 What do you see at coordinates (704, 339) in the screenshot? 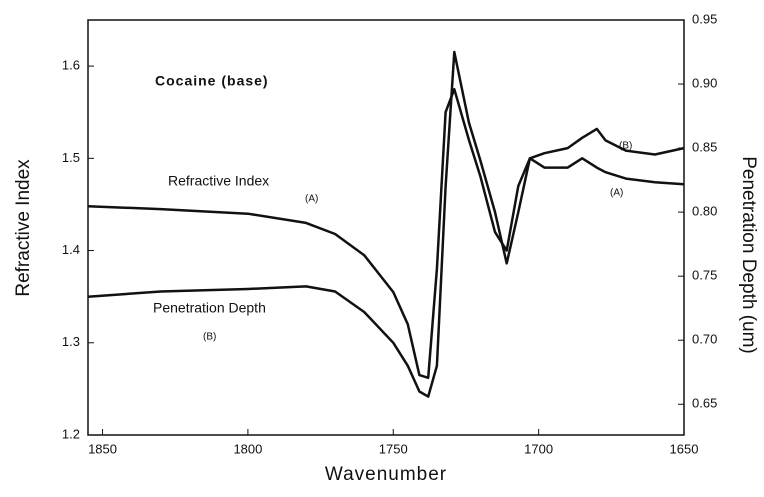
I see `y2-tick-label: 0.70` at bounding box center [704, 339].